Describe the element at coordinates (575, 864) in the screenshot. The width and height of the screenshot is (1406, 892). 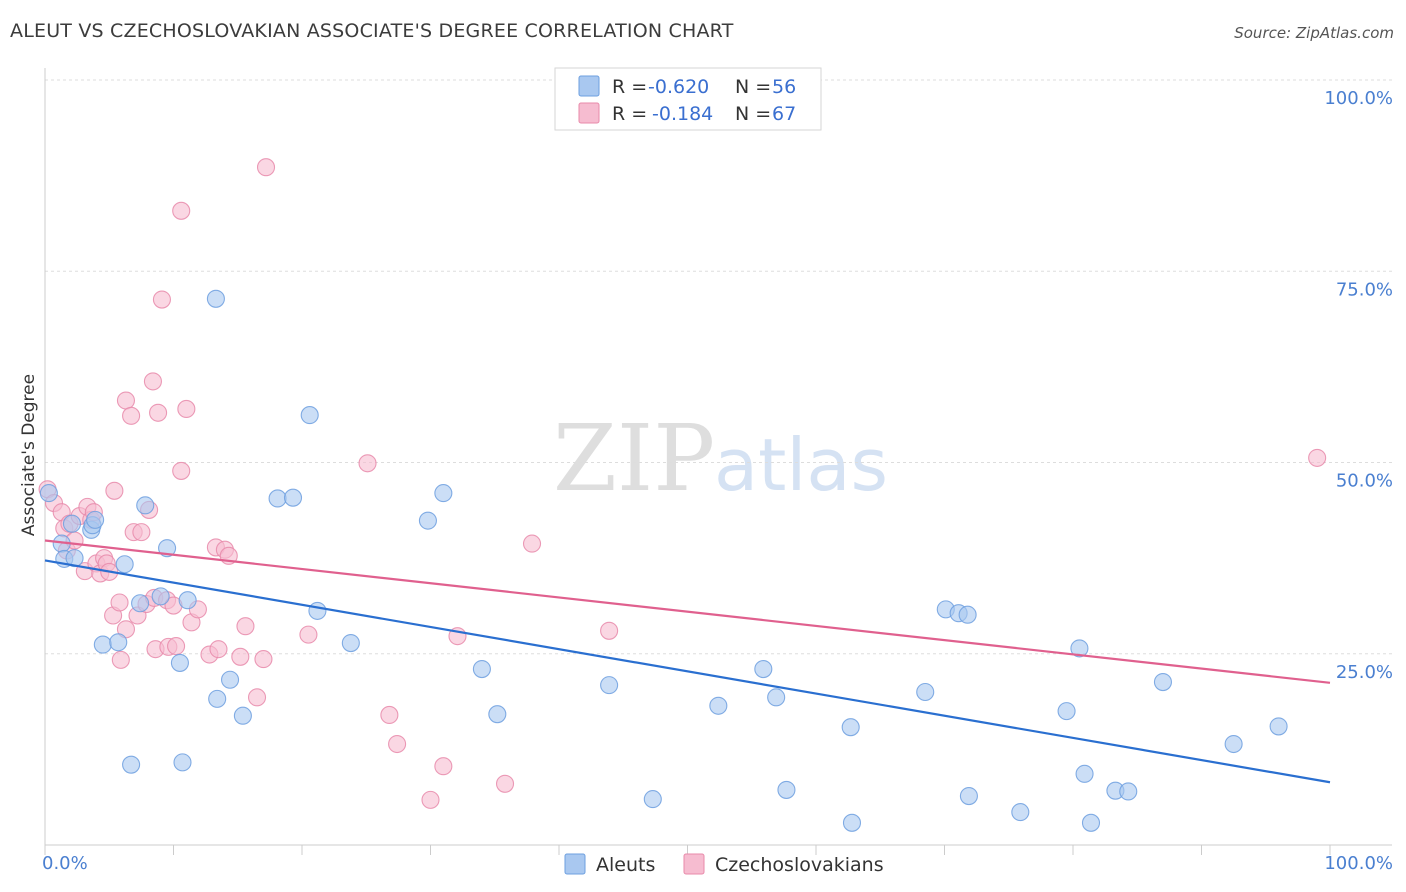
I see `bottom-legend-swatch-aleuts` at that location.